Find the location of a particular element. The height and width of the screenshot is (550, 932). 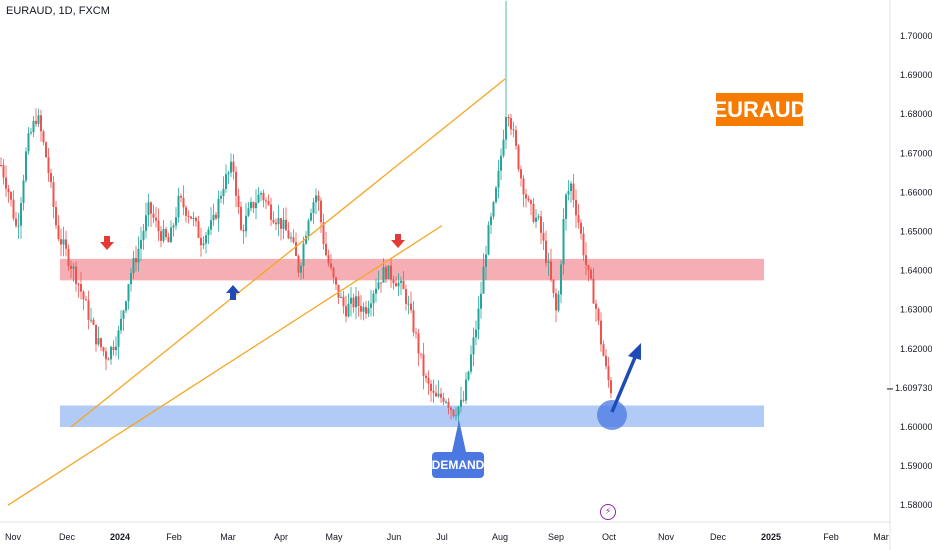

price-tick-label: 1.66000 is located at coordinates (916, 192).